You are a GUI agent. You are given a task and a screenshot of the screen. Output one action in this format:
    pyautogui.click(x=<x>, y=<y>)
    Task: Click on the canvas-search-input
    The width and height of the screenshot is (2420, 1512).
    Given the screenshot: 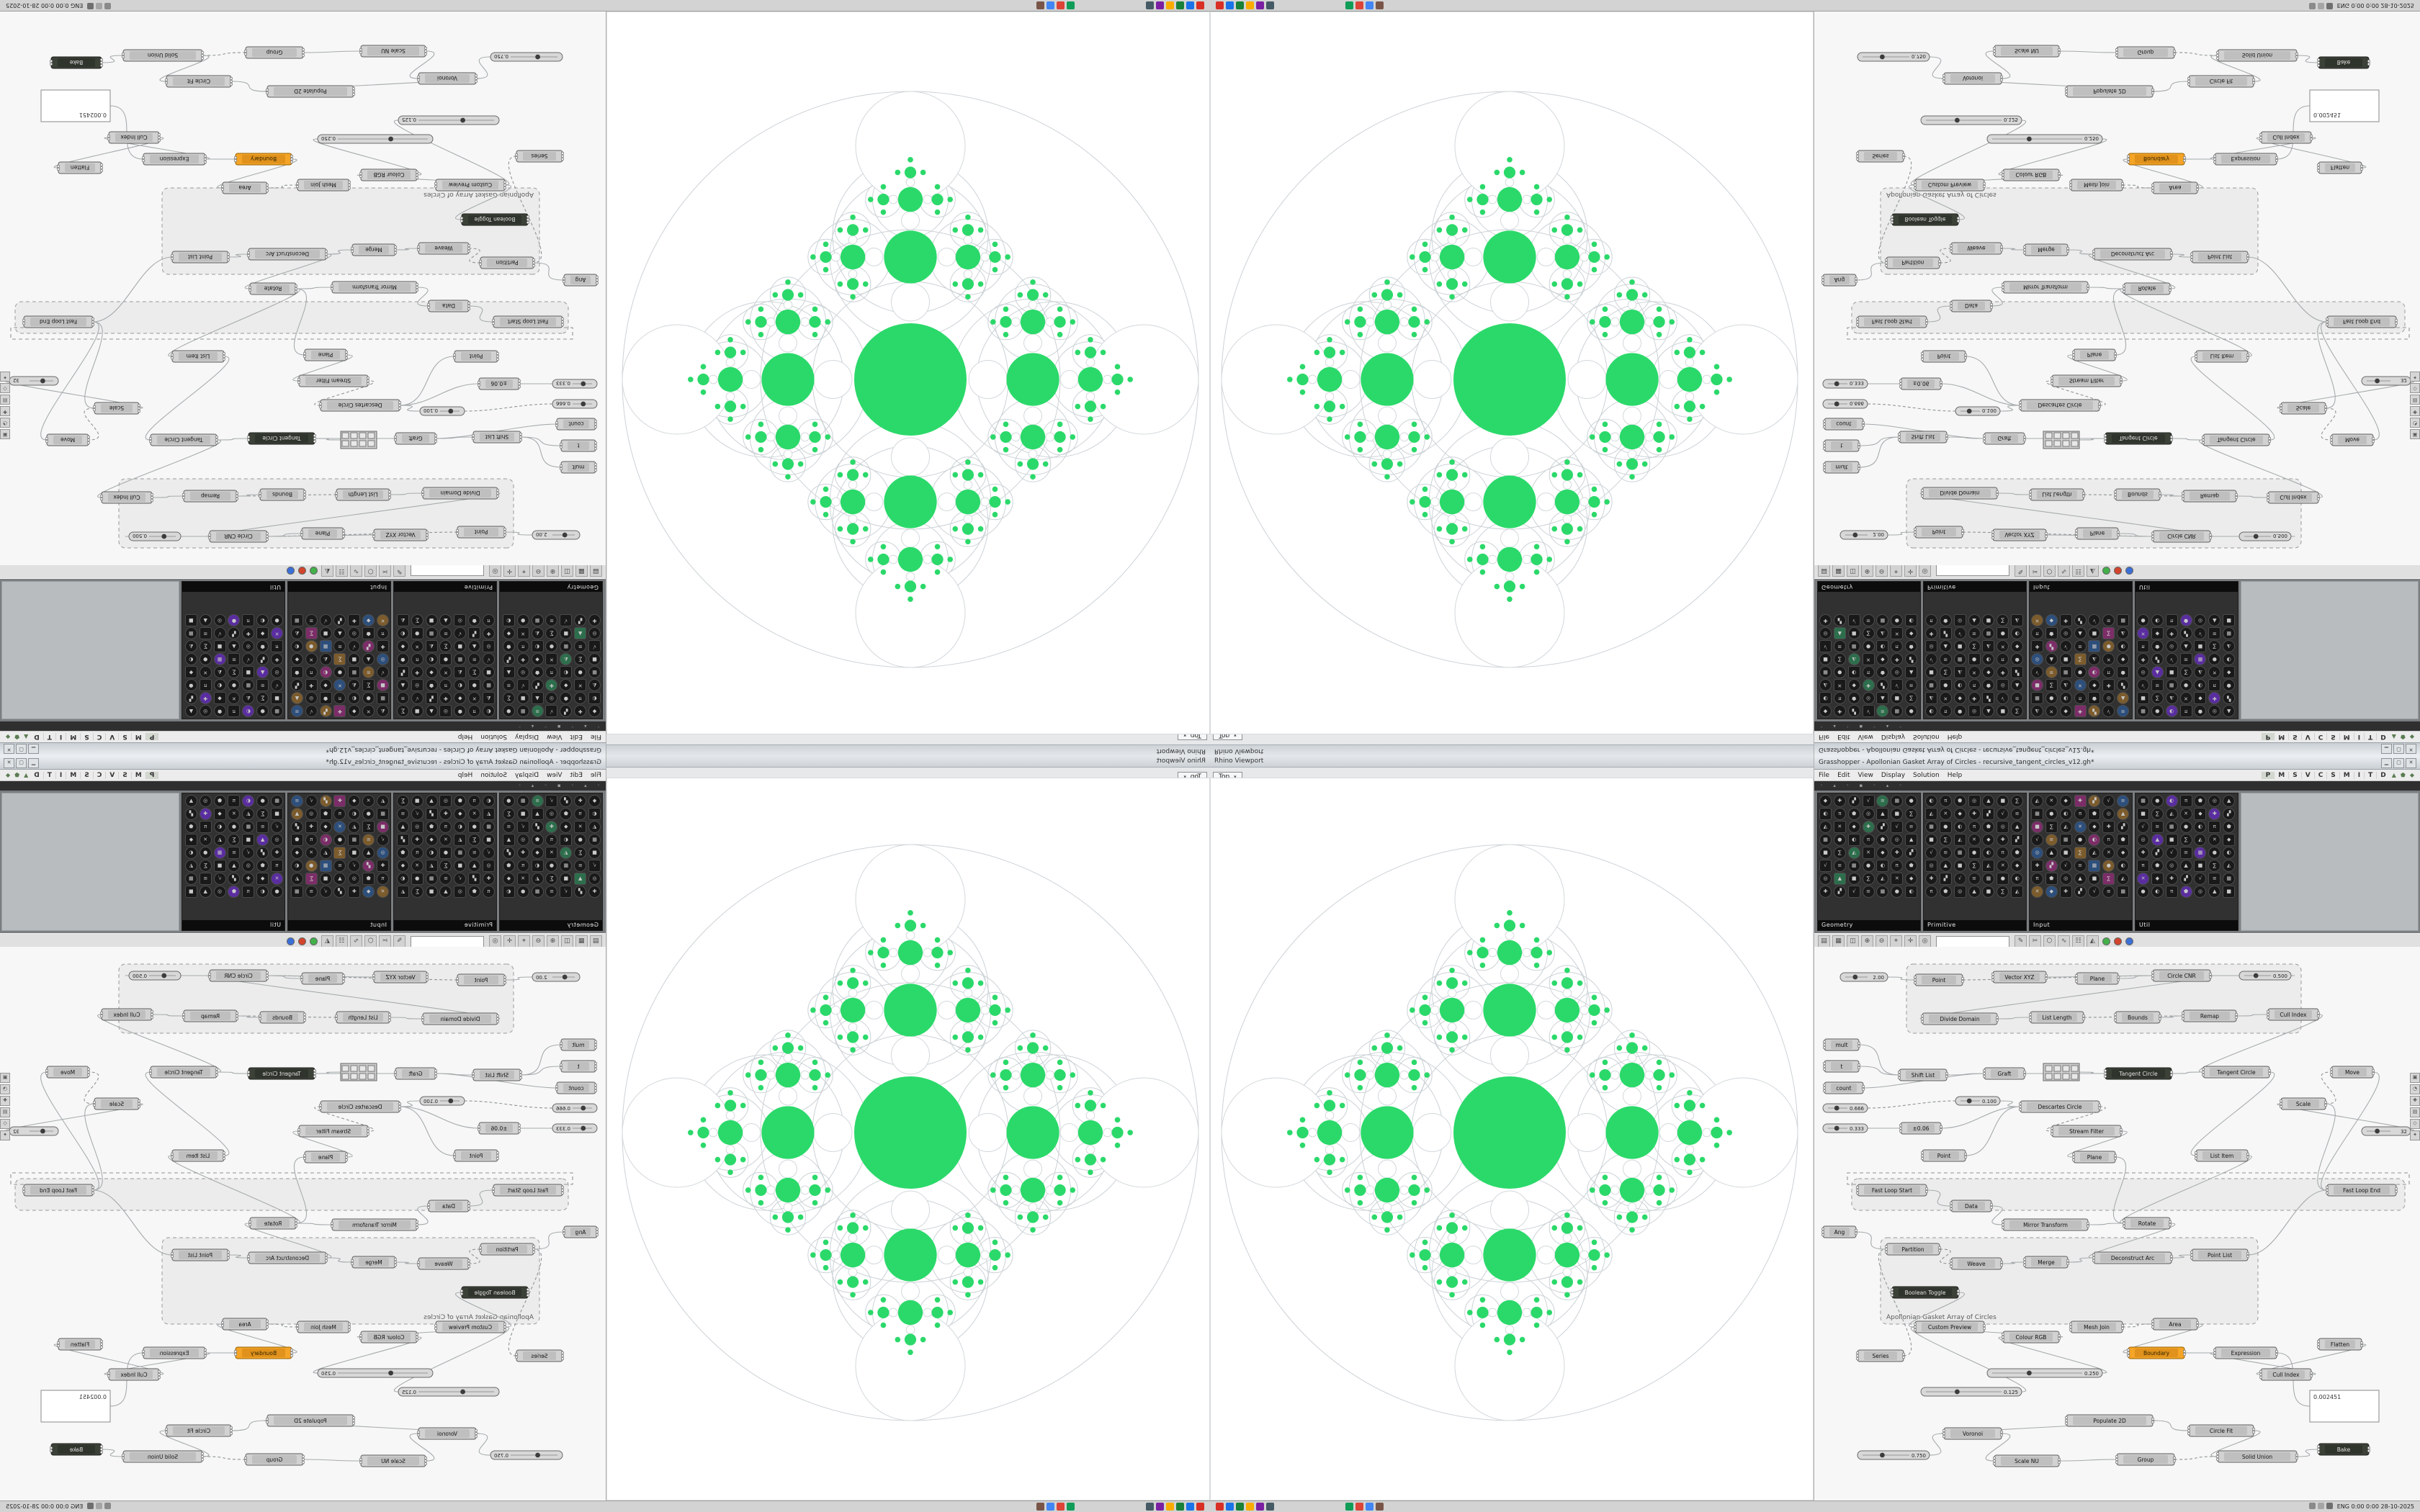 What is the action you would take?
    pyautogui.click(x=447, y=941)
    